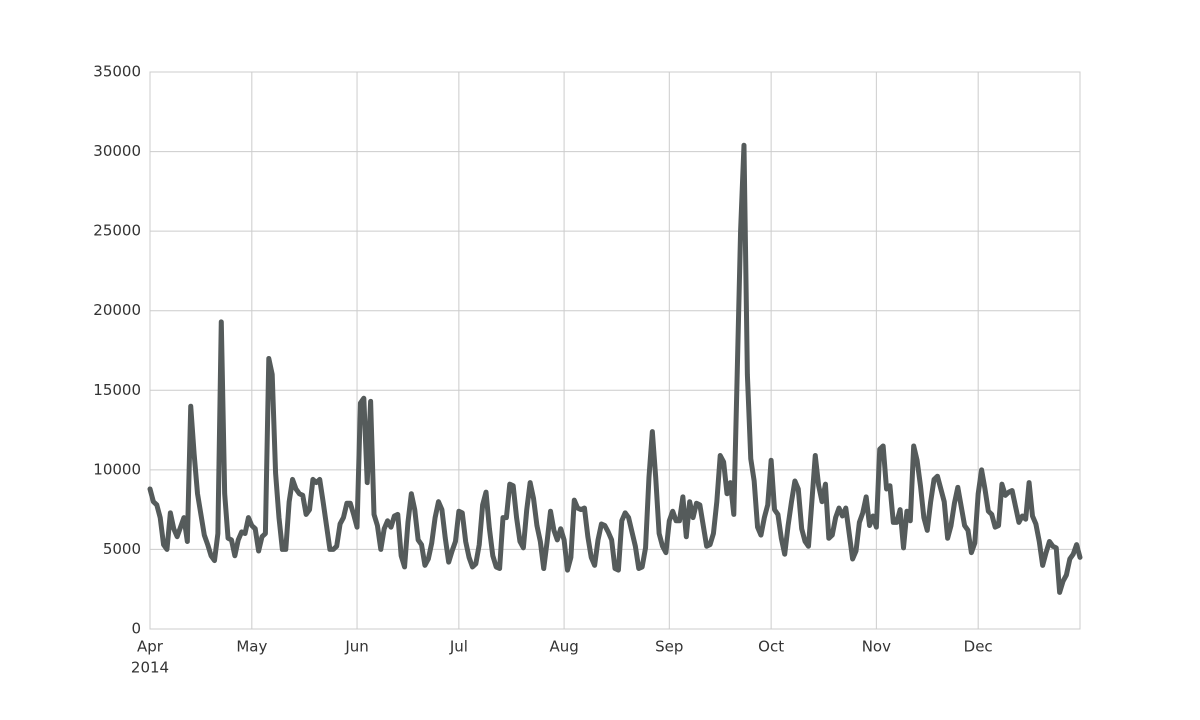  Describe the element at coordinates (669, 647) in the screenshot. I see `x-tick-label: Sep` at that location.